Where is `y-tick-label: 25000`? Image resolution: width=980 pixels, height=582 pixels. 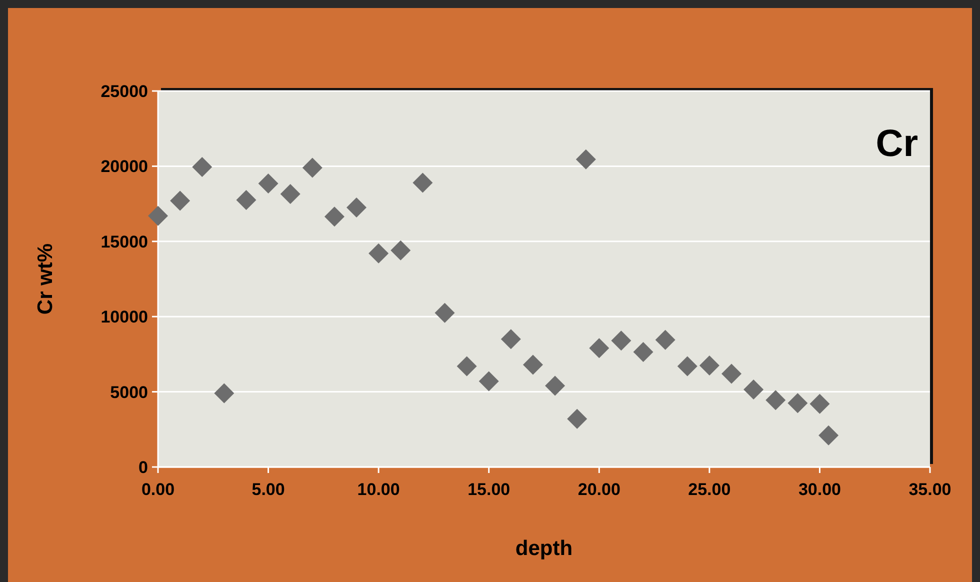
y-tick-label: 25000 is located at coordinates (124, 91).